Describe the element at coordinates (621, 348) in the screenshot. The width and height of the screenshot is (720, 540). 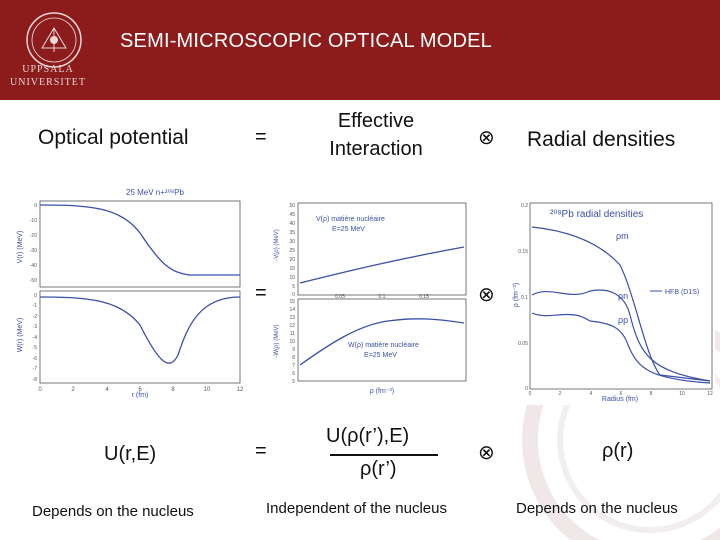
I see `plot-right-rho-p-curve` at that location.